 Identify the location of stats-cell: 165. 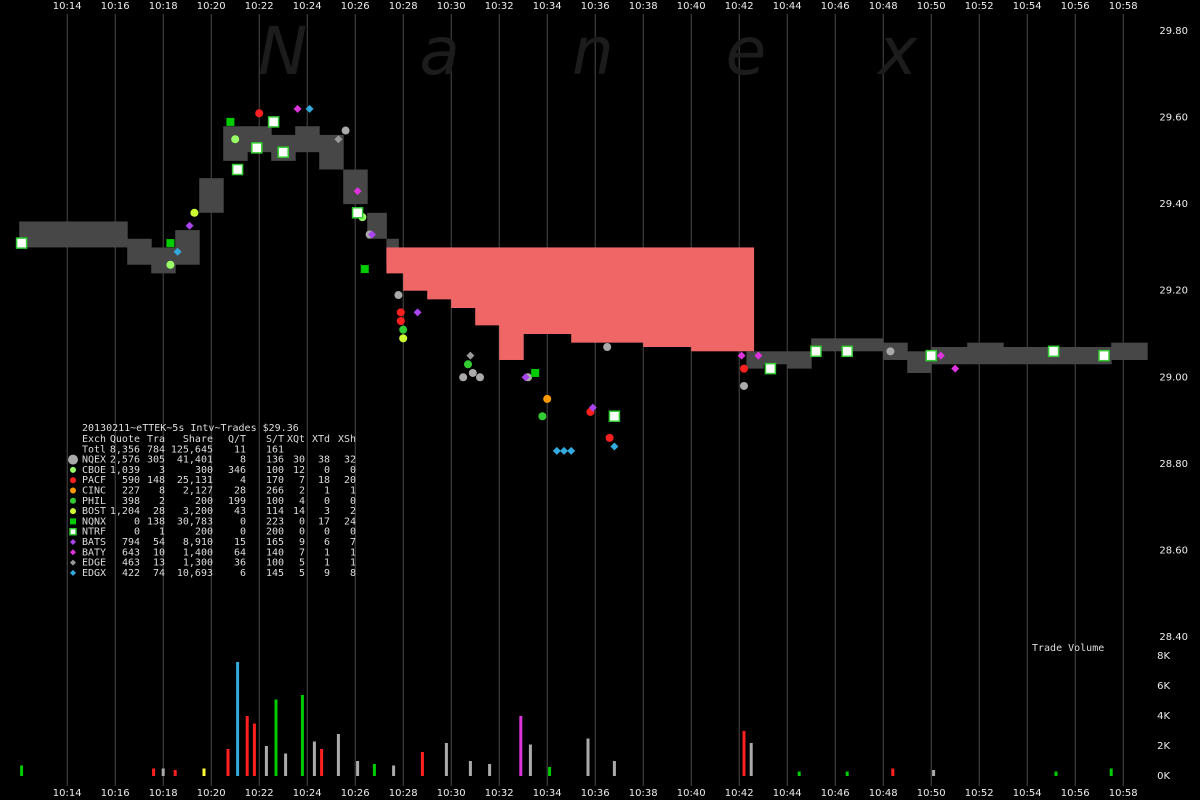
(275, 542).